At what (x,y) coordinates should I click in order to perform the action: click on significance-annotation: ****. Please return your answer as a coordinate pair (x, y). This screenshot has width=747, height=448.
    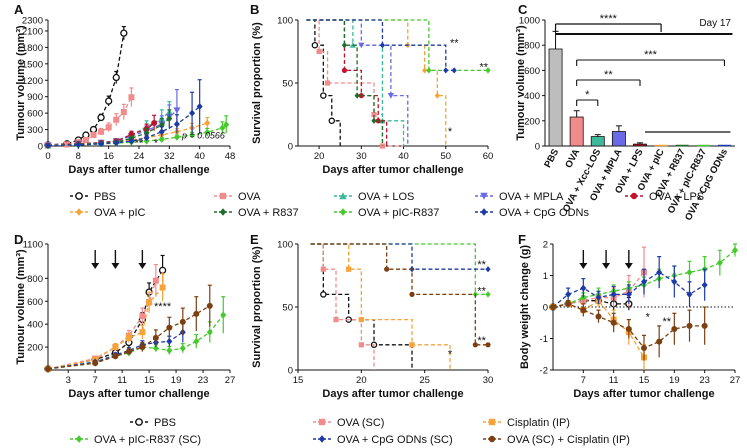
    Looking at the image, I should click on (163, 307).